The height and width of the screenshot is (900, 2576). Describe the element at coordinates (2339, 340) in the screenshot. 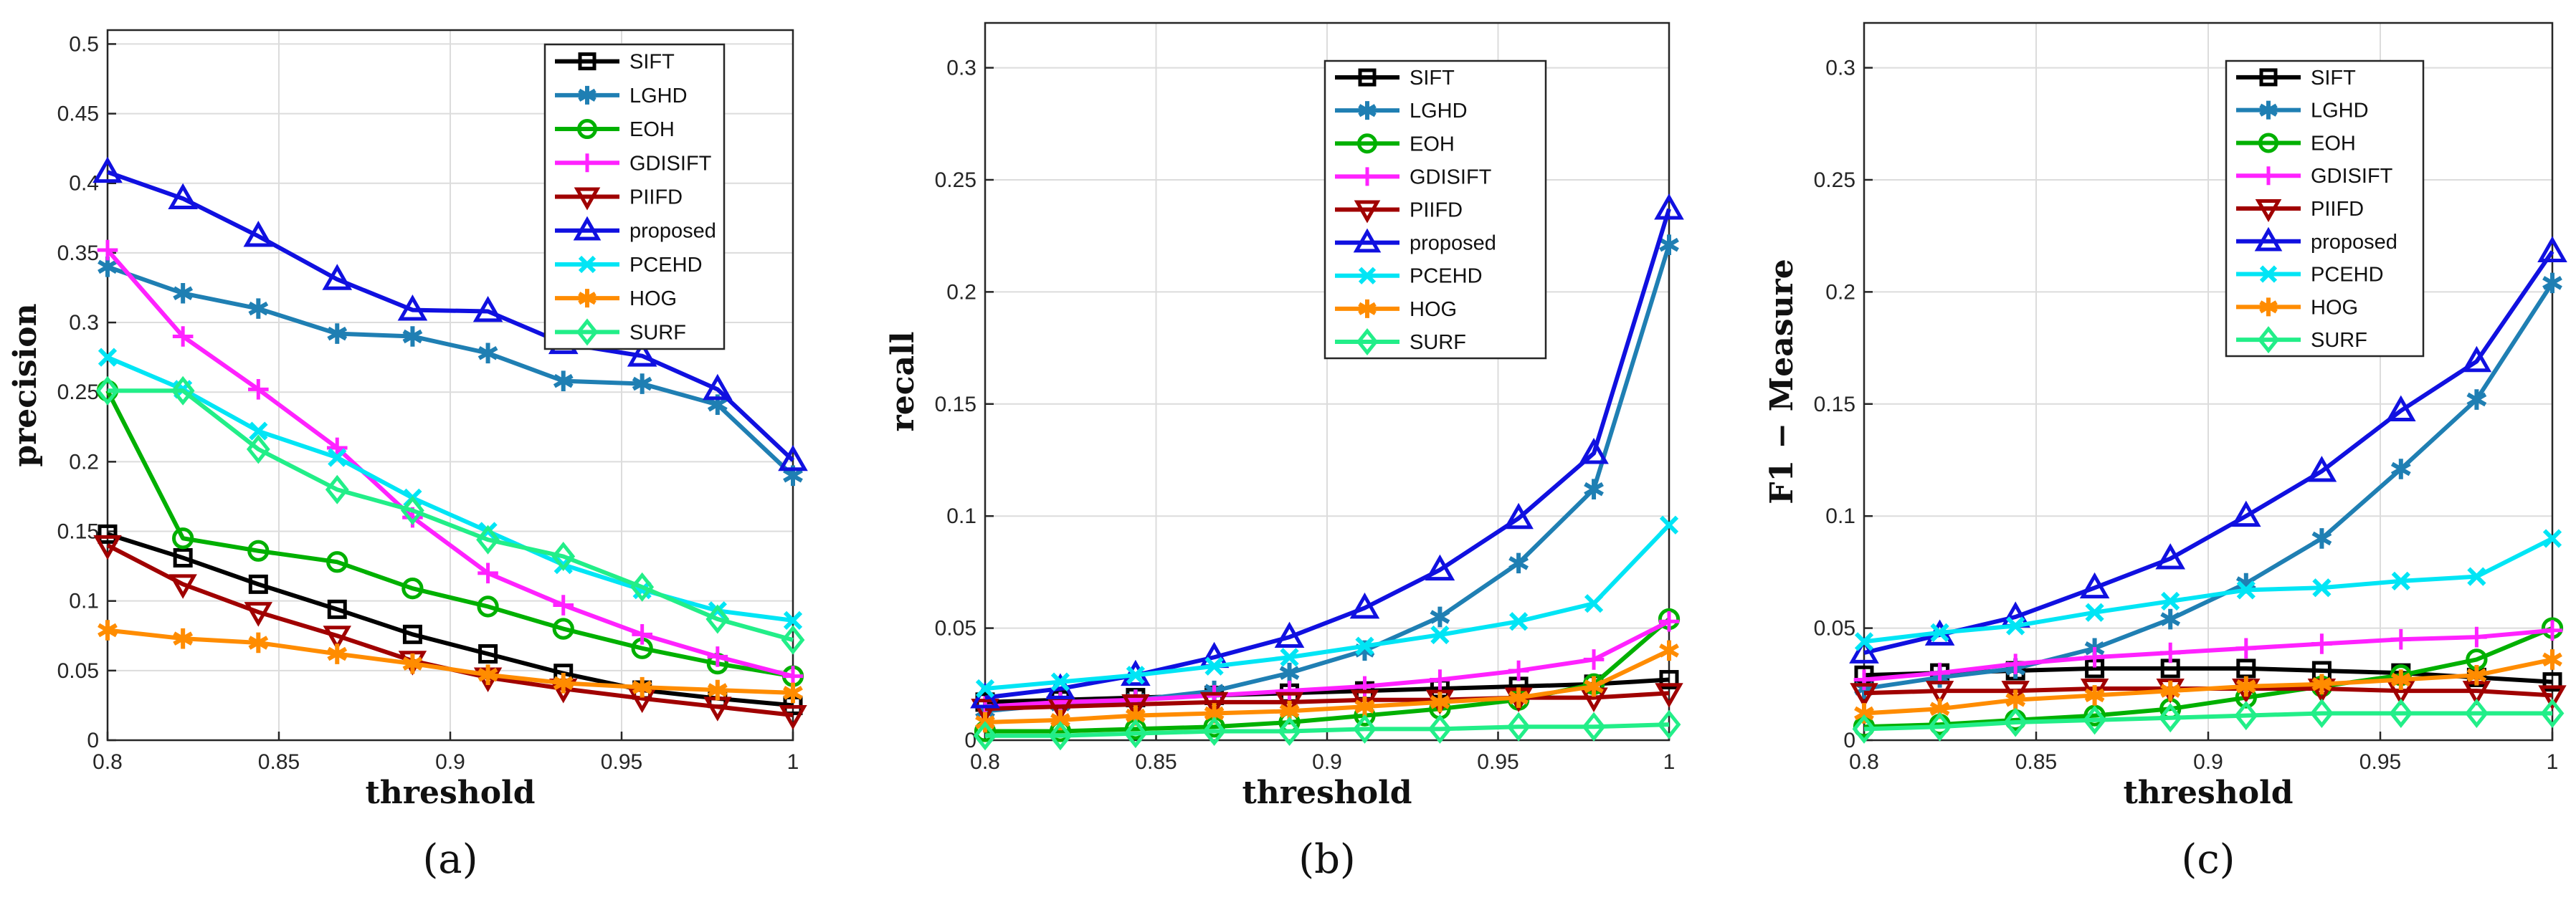

I see `legend-label: SURF` at that location.